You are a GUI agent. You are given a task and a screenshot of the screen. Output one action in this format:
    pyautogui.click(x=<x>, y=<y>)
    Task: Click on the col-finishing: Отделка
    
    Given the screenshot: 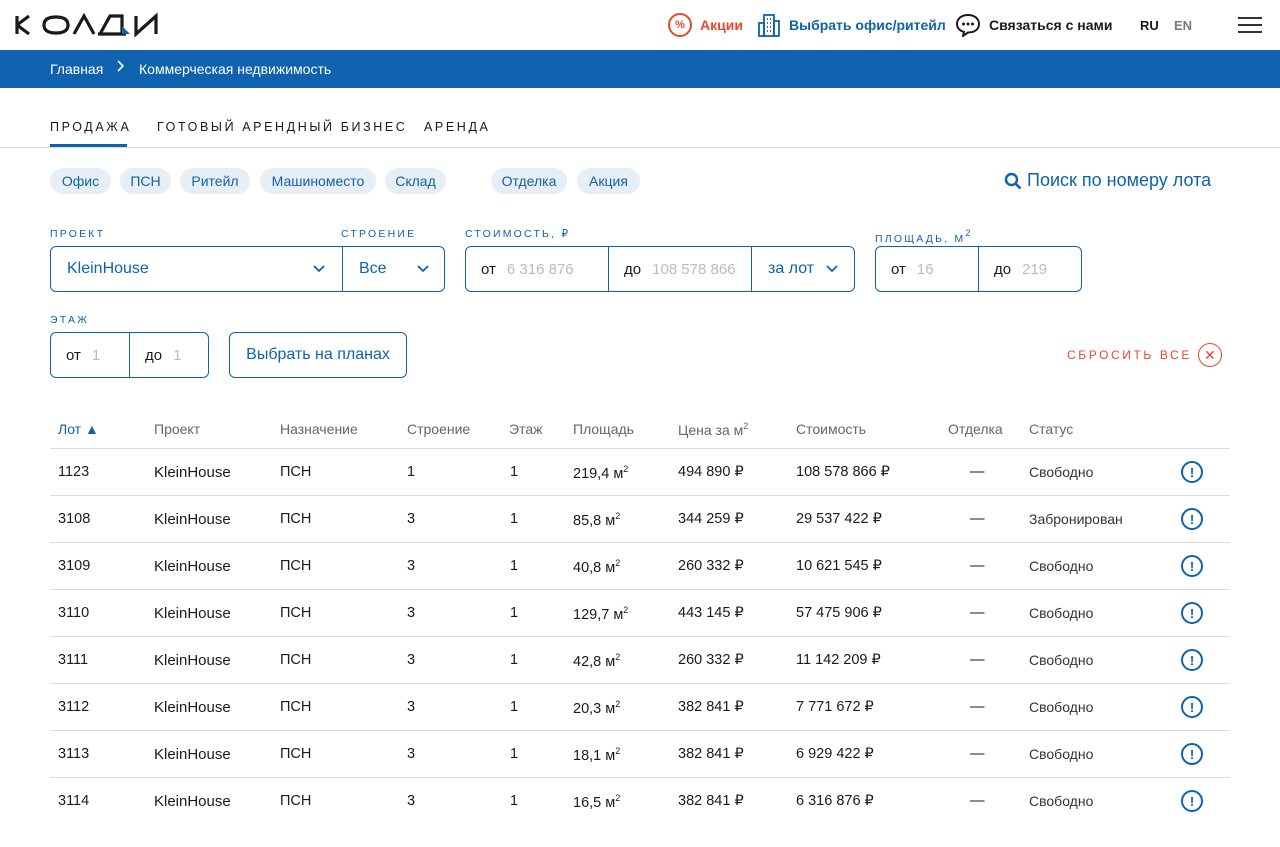 What is the action you would take?
    pyautogui.click(x=975, y=429)
    